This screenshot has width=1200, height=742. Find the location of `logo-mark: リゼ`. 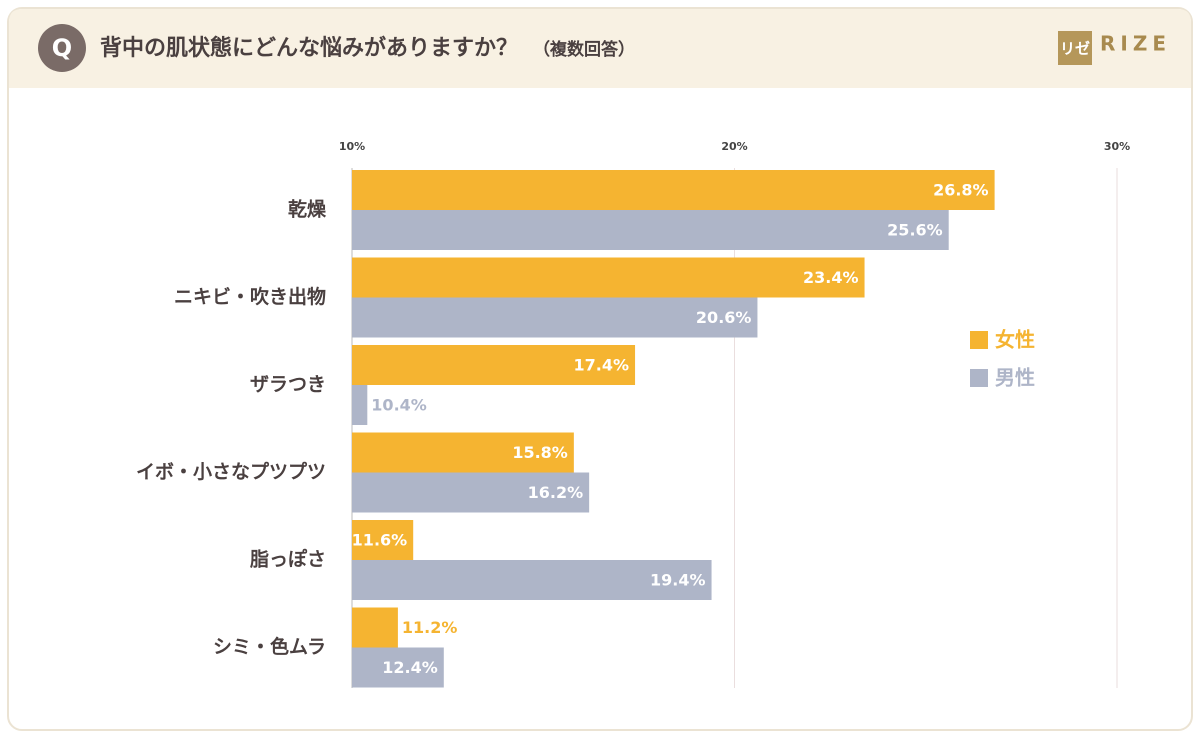

logo-mark: リゼ is located at coordinates (1075, 49).